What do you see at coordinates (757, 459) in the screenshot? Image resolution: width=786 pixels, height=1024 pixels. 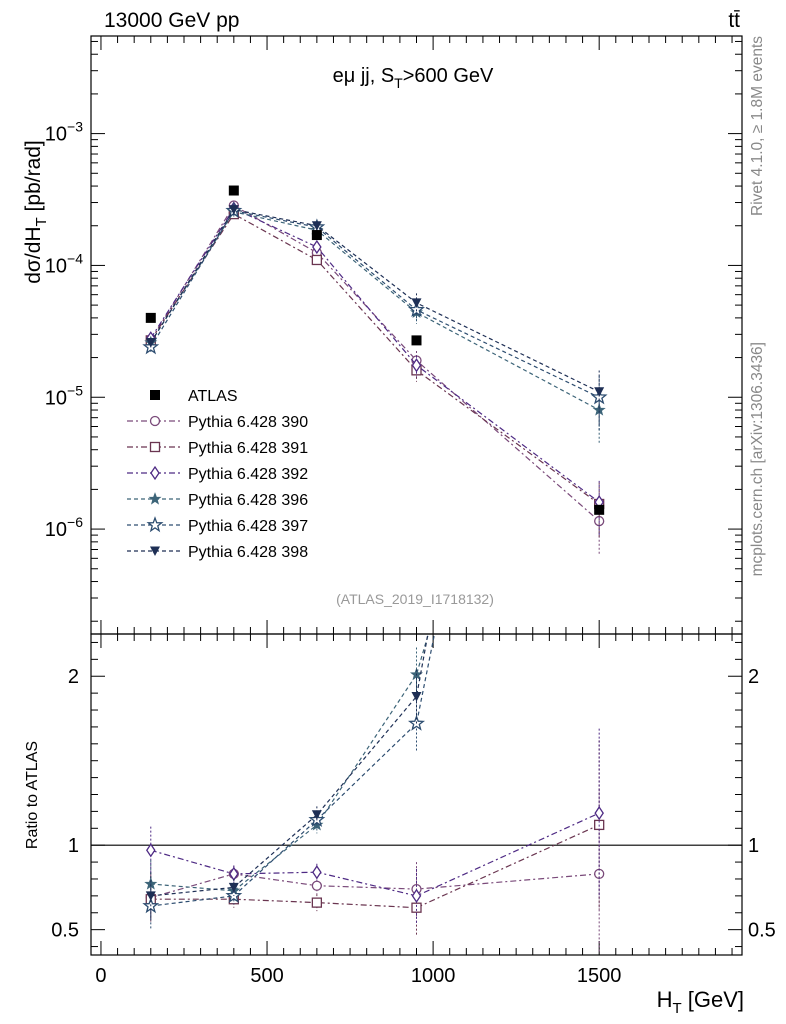 I see `mcplots-label: mcplots.cern.ch [arXiv:1306.3436]` at bounding box center [757, 459].